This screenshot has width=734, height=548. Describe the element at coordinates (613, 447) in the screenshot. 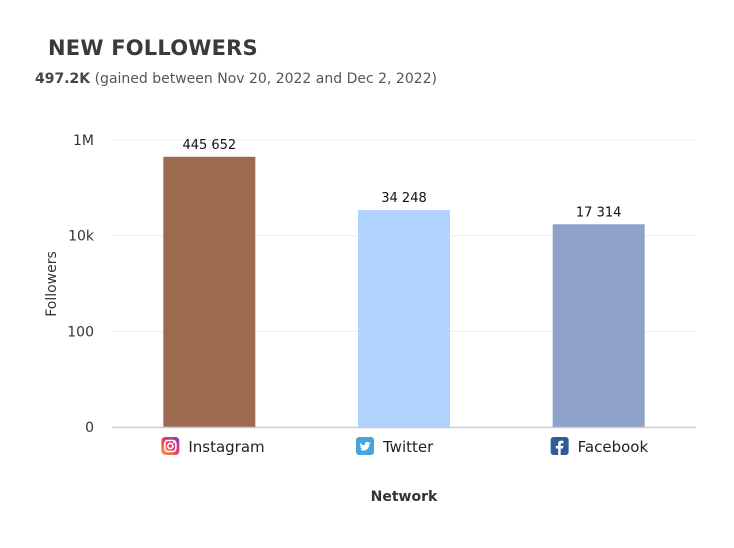

I see `x-category-label: Facebook` at that location.